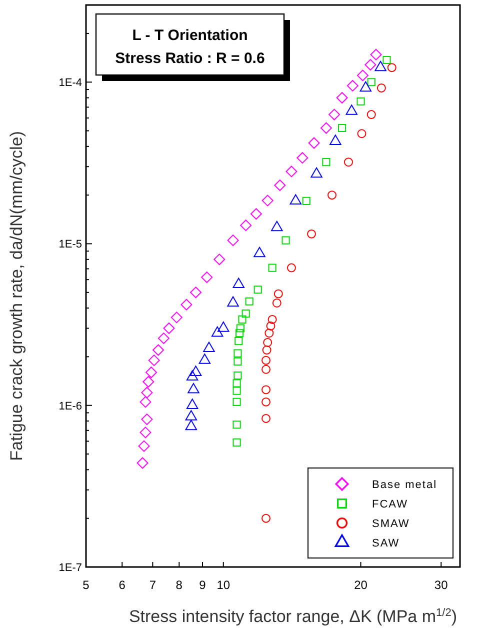  Describe the element at coordinates (70, 406) in the screenshot. I see `y-tick-label: 1E-6` at that location.